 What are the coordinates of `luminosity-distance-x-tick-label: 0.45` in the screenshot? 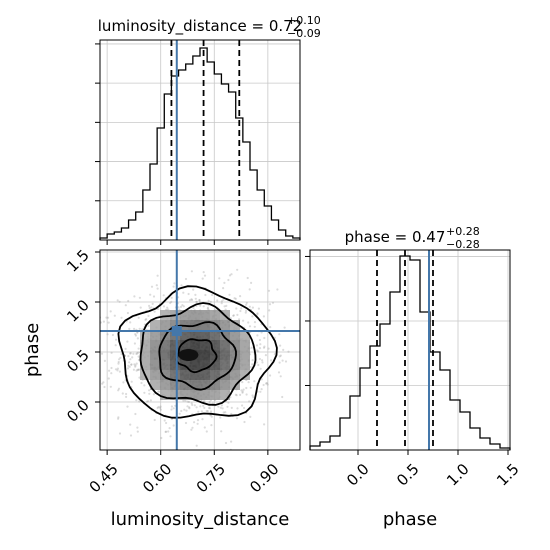 It's located at (104, 478).